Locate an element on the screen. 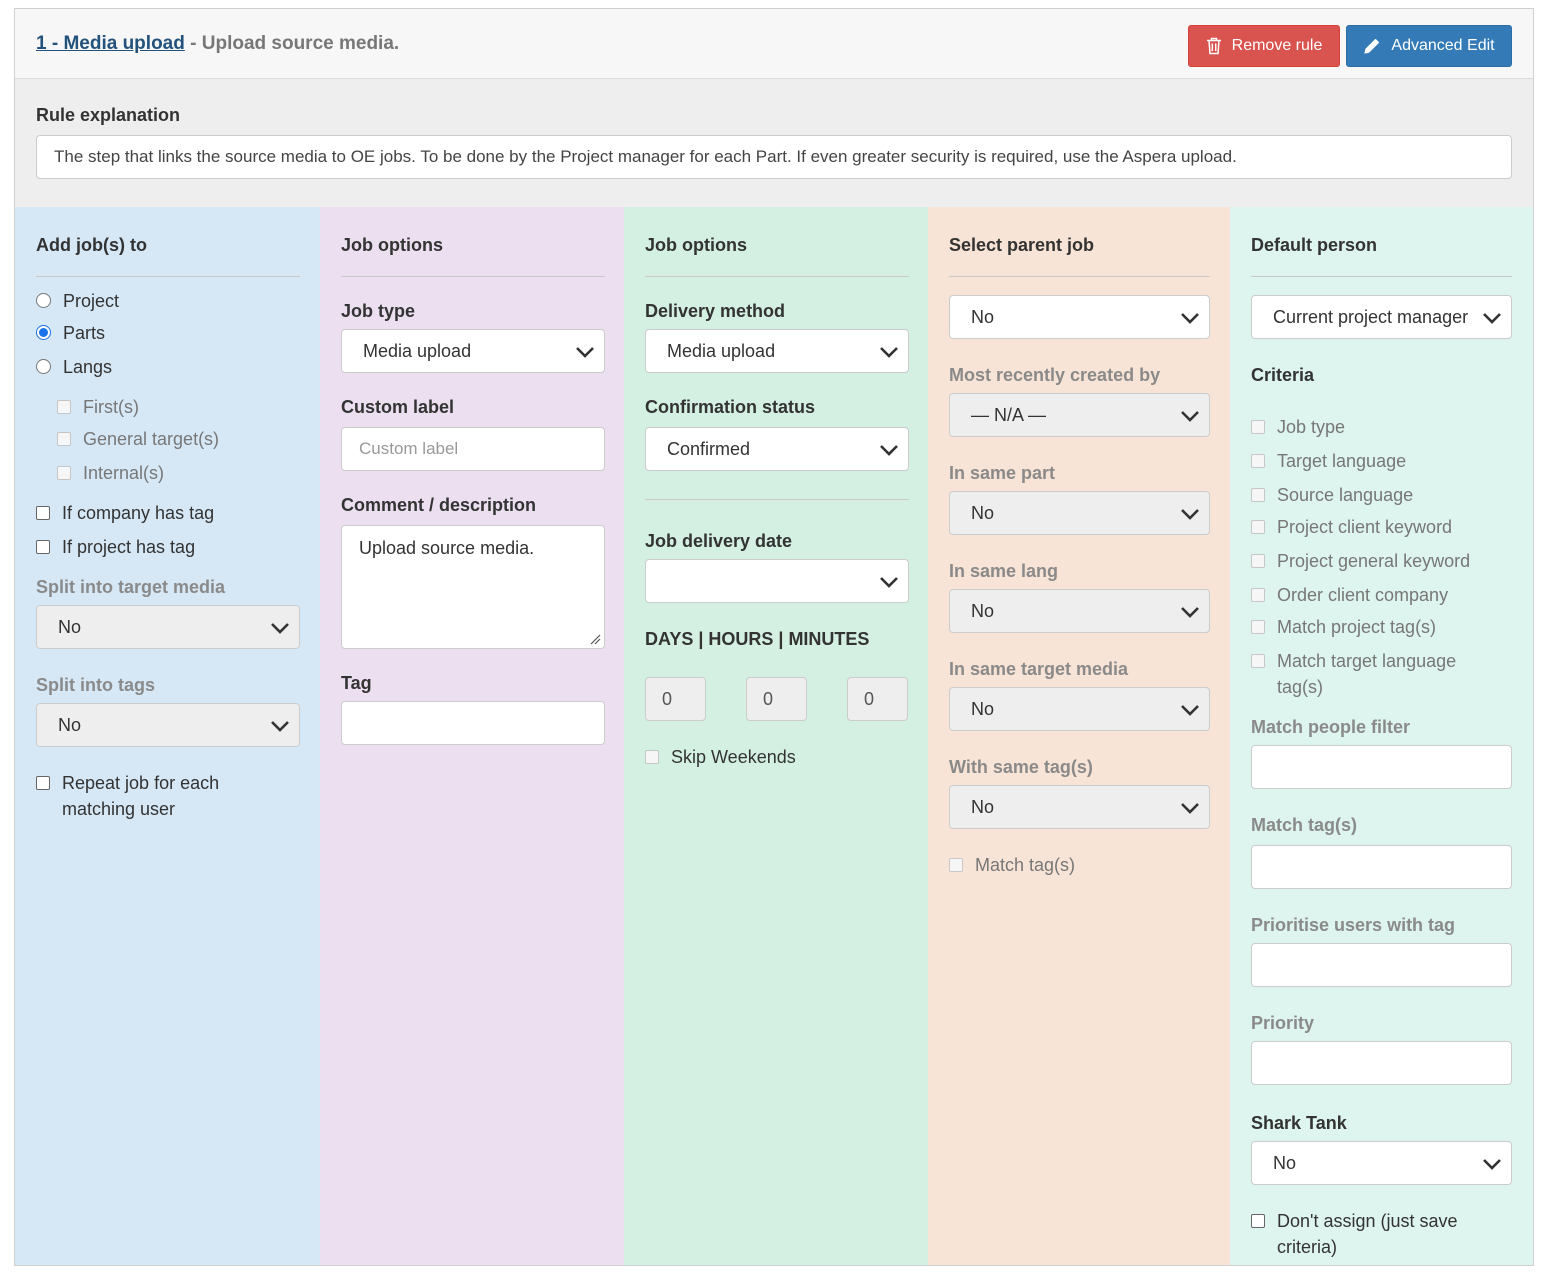 The image size is (1542, 1274). checkbox-label: Project general keyword is located at coordinates (1374, 561).